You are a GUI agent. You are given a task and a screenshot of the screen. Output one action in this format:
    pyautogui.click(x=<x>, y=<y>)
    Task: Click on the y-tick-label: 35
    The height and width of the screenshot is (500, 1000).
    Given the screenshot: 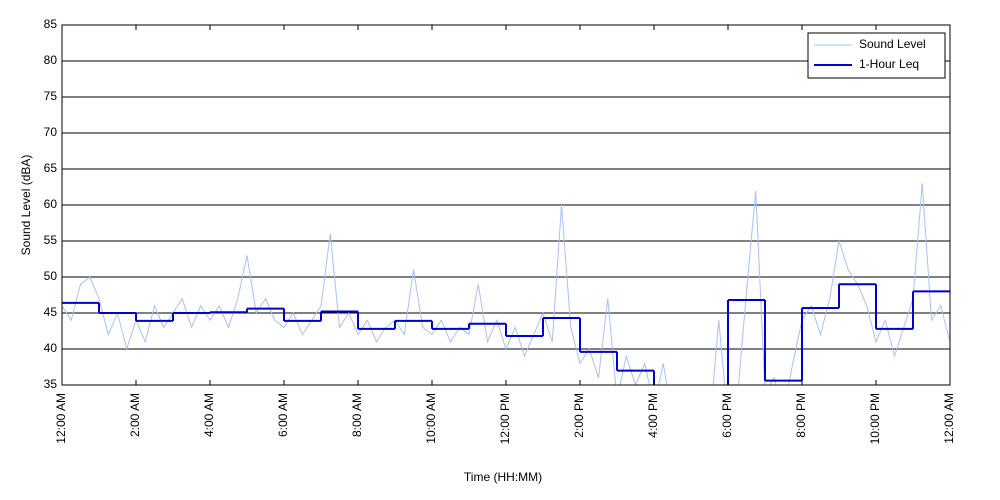 What is the action you would take?
    pyautogui.click(x=51, y=384)
    